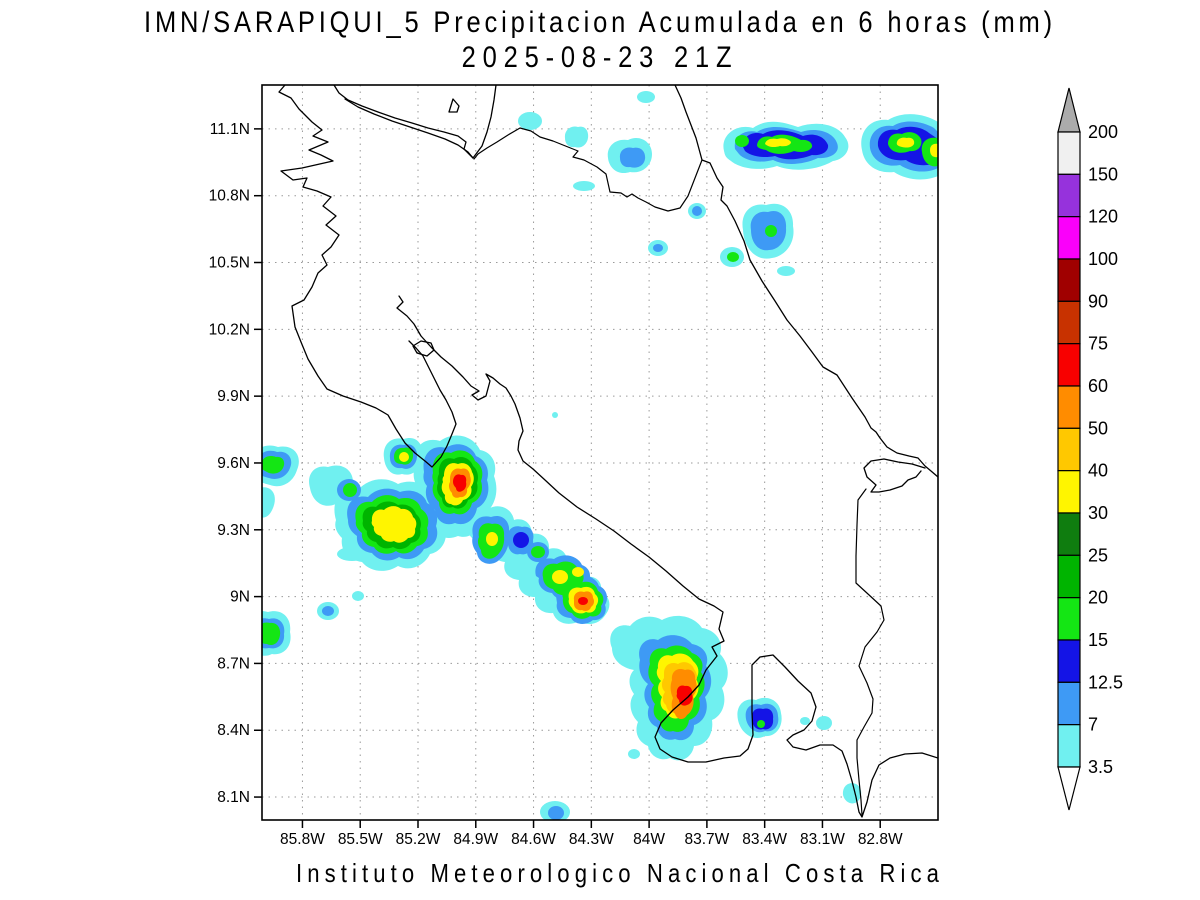 This screenshot has width=1200, height=900. Describe the element at coordinates (1098, 386) in the screenshot. I see `colorbar-label: 60` at that location.